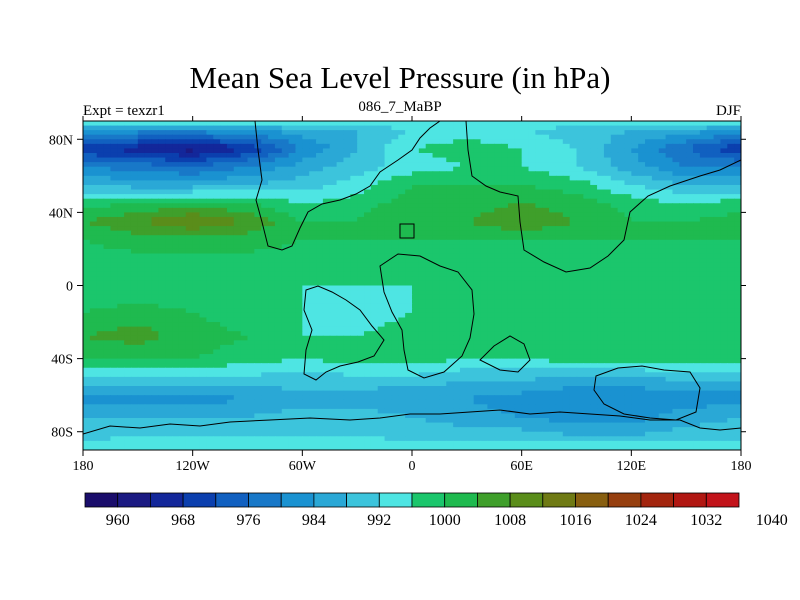 This screenshot has height=600, width=800. What do you see at coordinates (400, 77) in the screenshot?
I see `chart-title: Mean Sea Level Pressure (in hPa)` at bounding box center [400, 77].